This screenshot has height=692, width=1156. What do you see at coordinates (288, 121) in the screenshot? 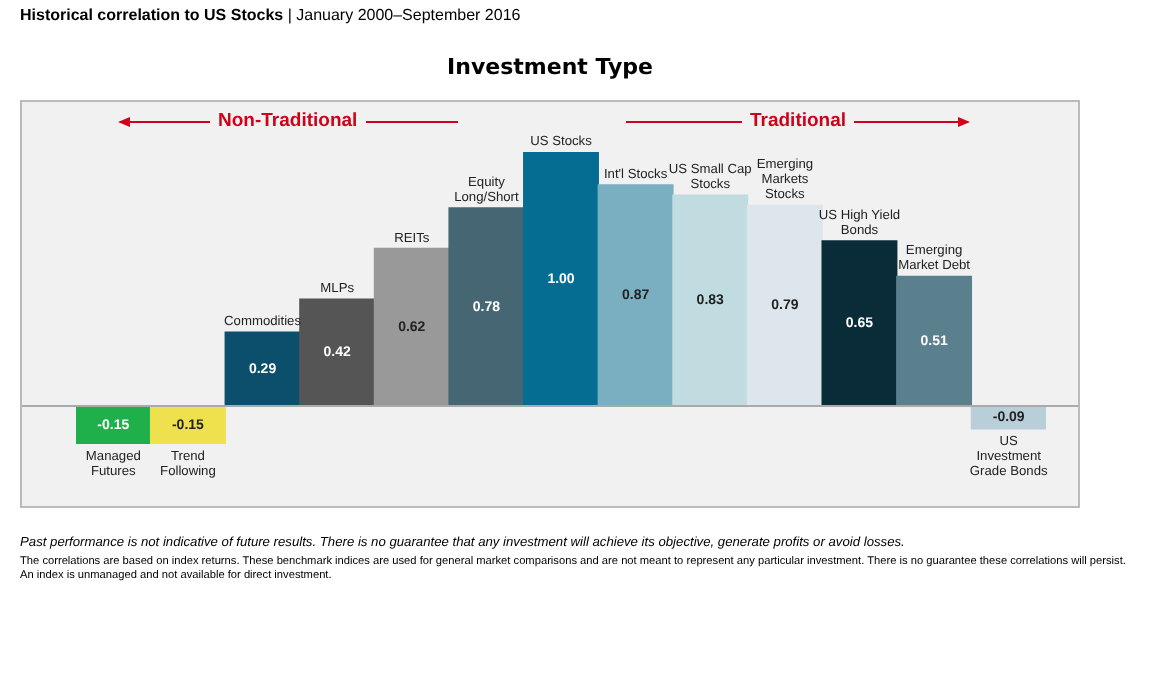
I see `text: Non-Traditional` at bounding box center [288, 121].